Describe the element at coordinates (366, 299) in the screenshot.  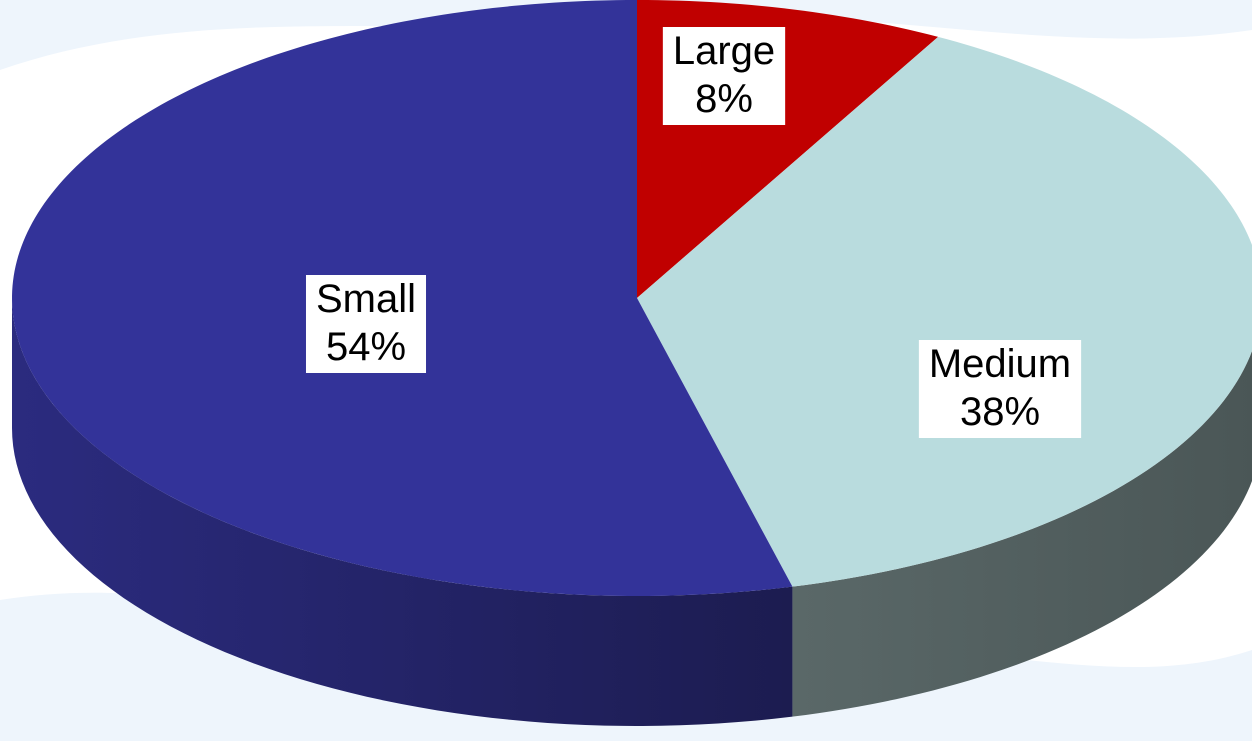
I see `data-label-name: Small` at that location.